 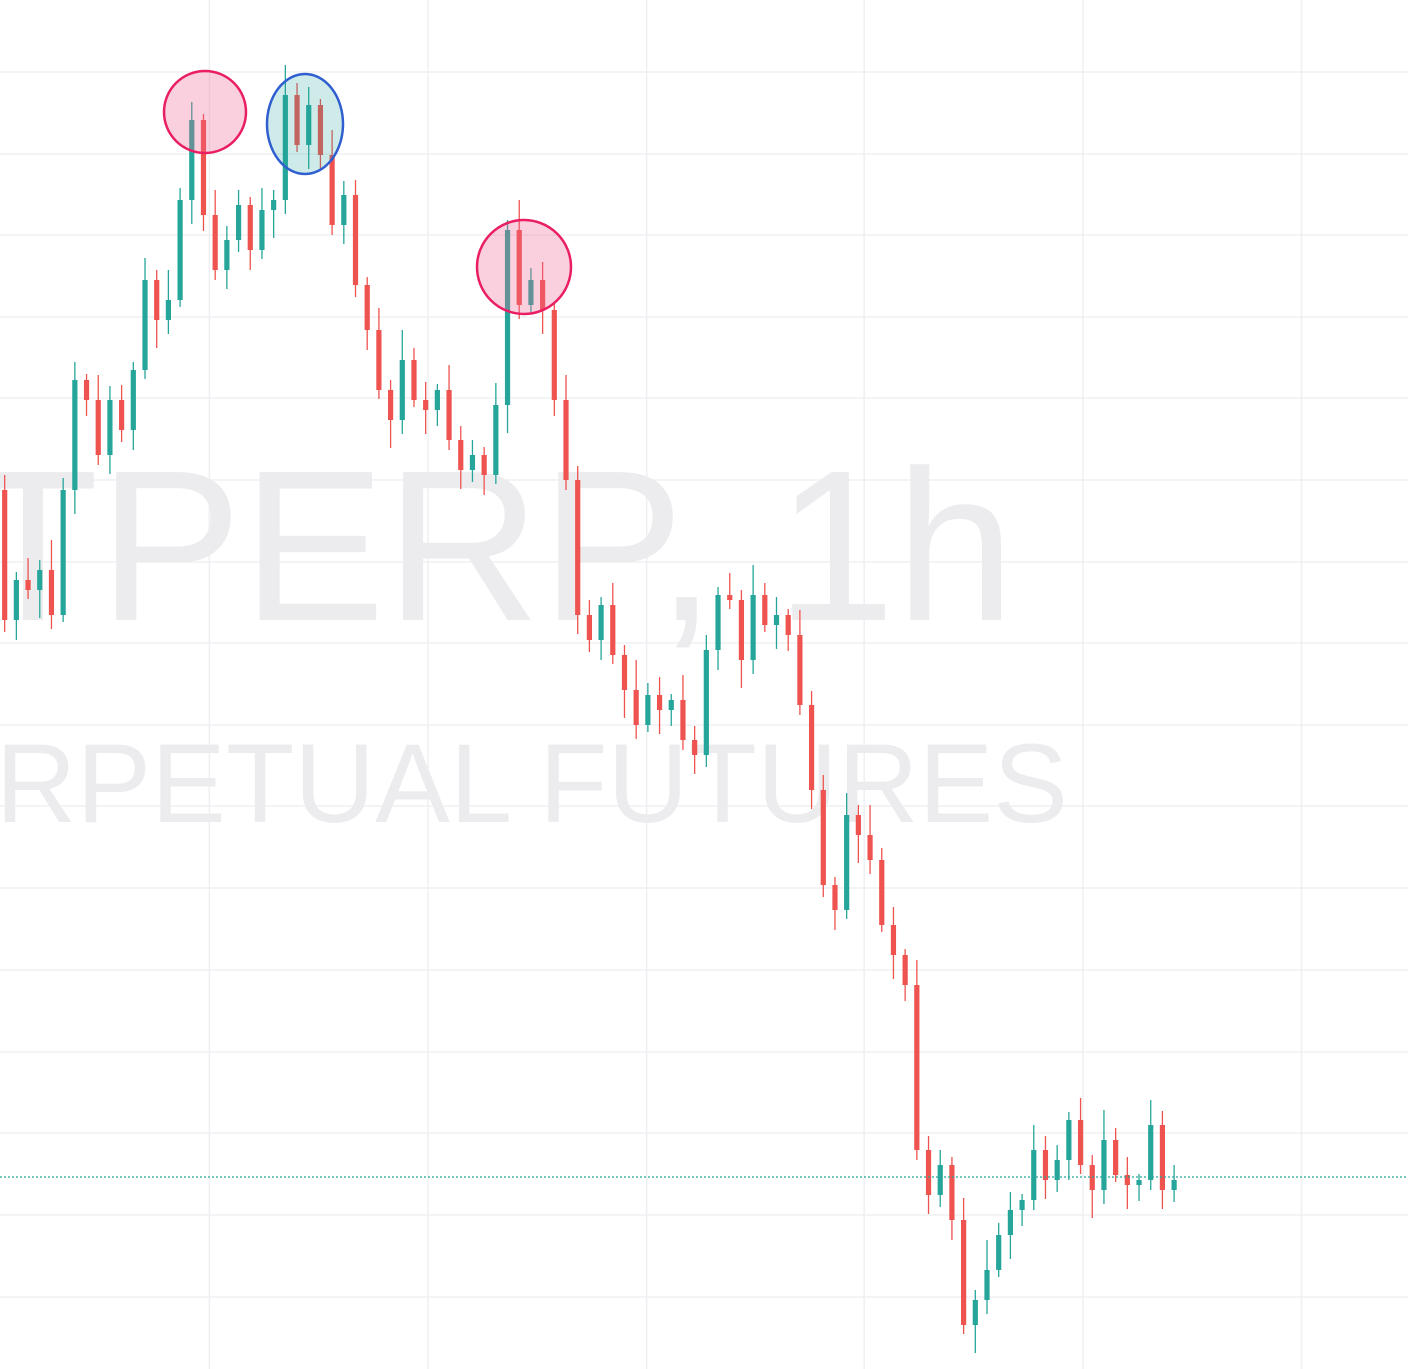 I want to click on watermark: TPERP, 1h, so click(x=507, y=545).